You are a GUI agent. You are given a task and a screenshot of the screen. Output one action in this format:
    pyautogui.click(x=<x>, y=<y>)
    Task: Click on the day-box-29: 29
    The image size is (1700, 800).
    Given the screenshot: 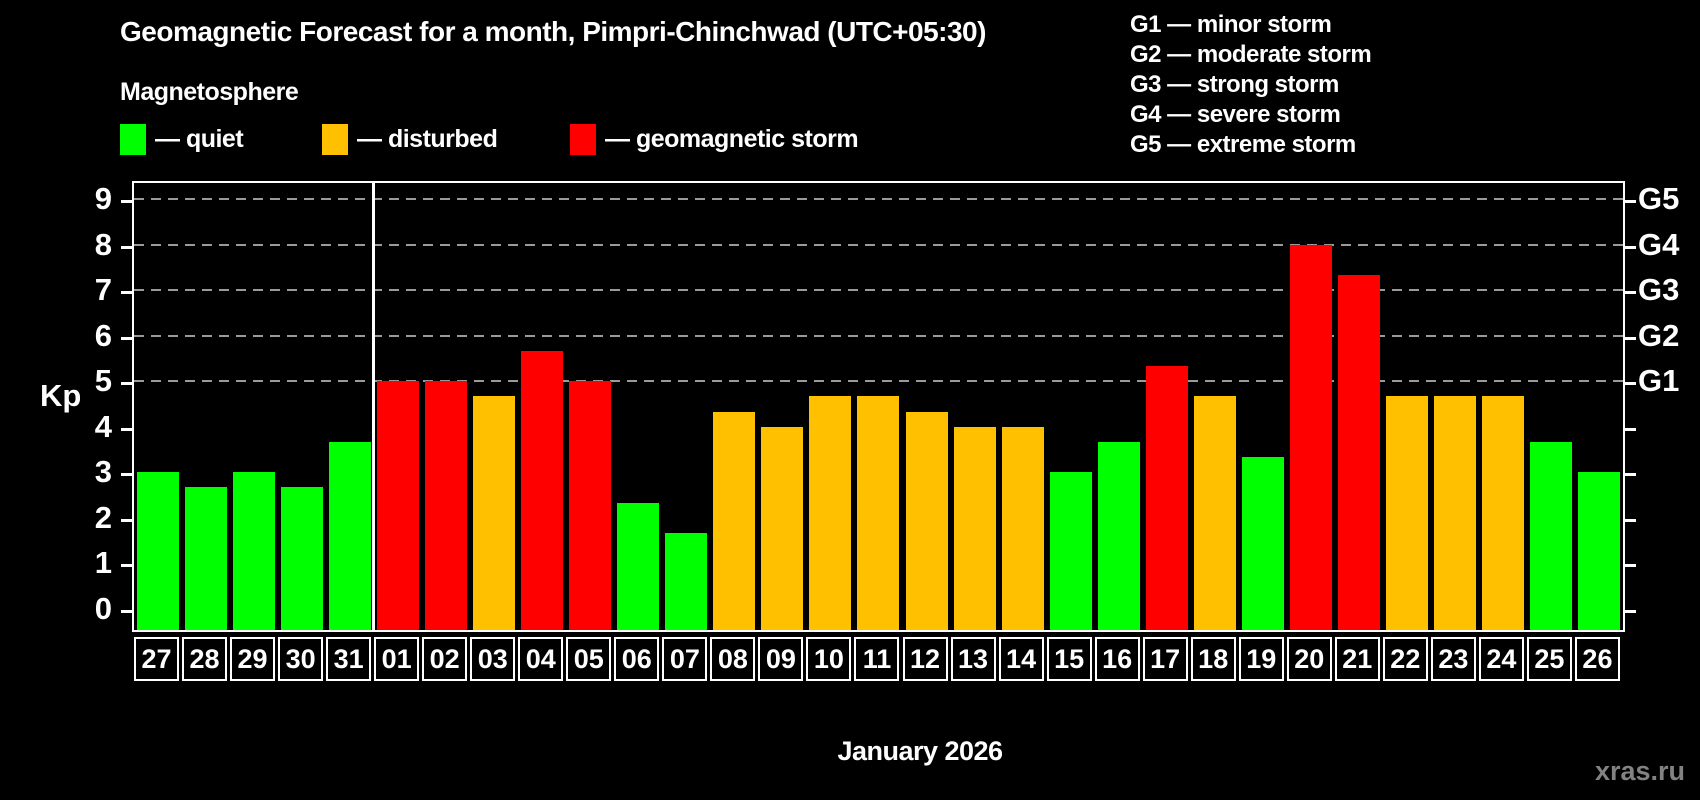 What is the action you would take?
    pyautogui.click(x=253, y=659)
    